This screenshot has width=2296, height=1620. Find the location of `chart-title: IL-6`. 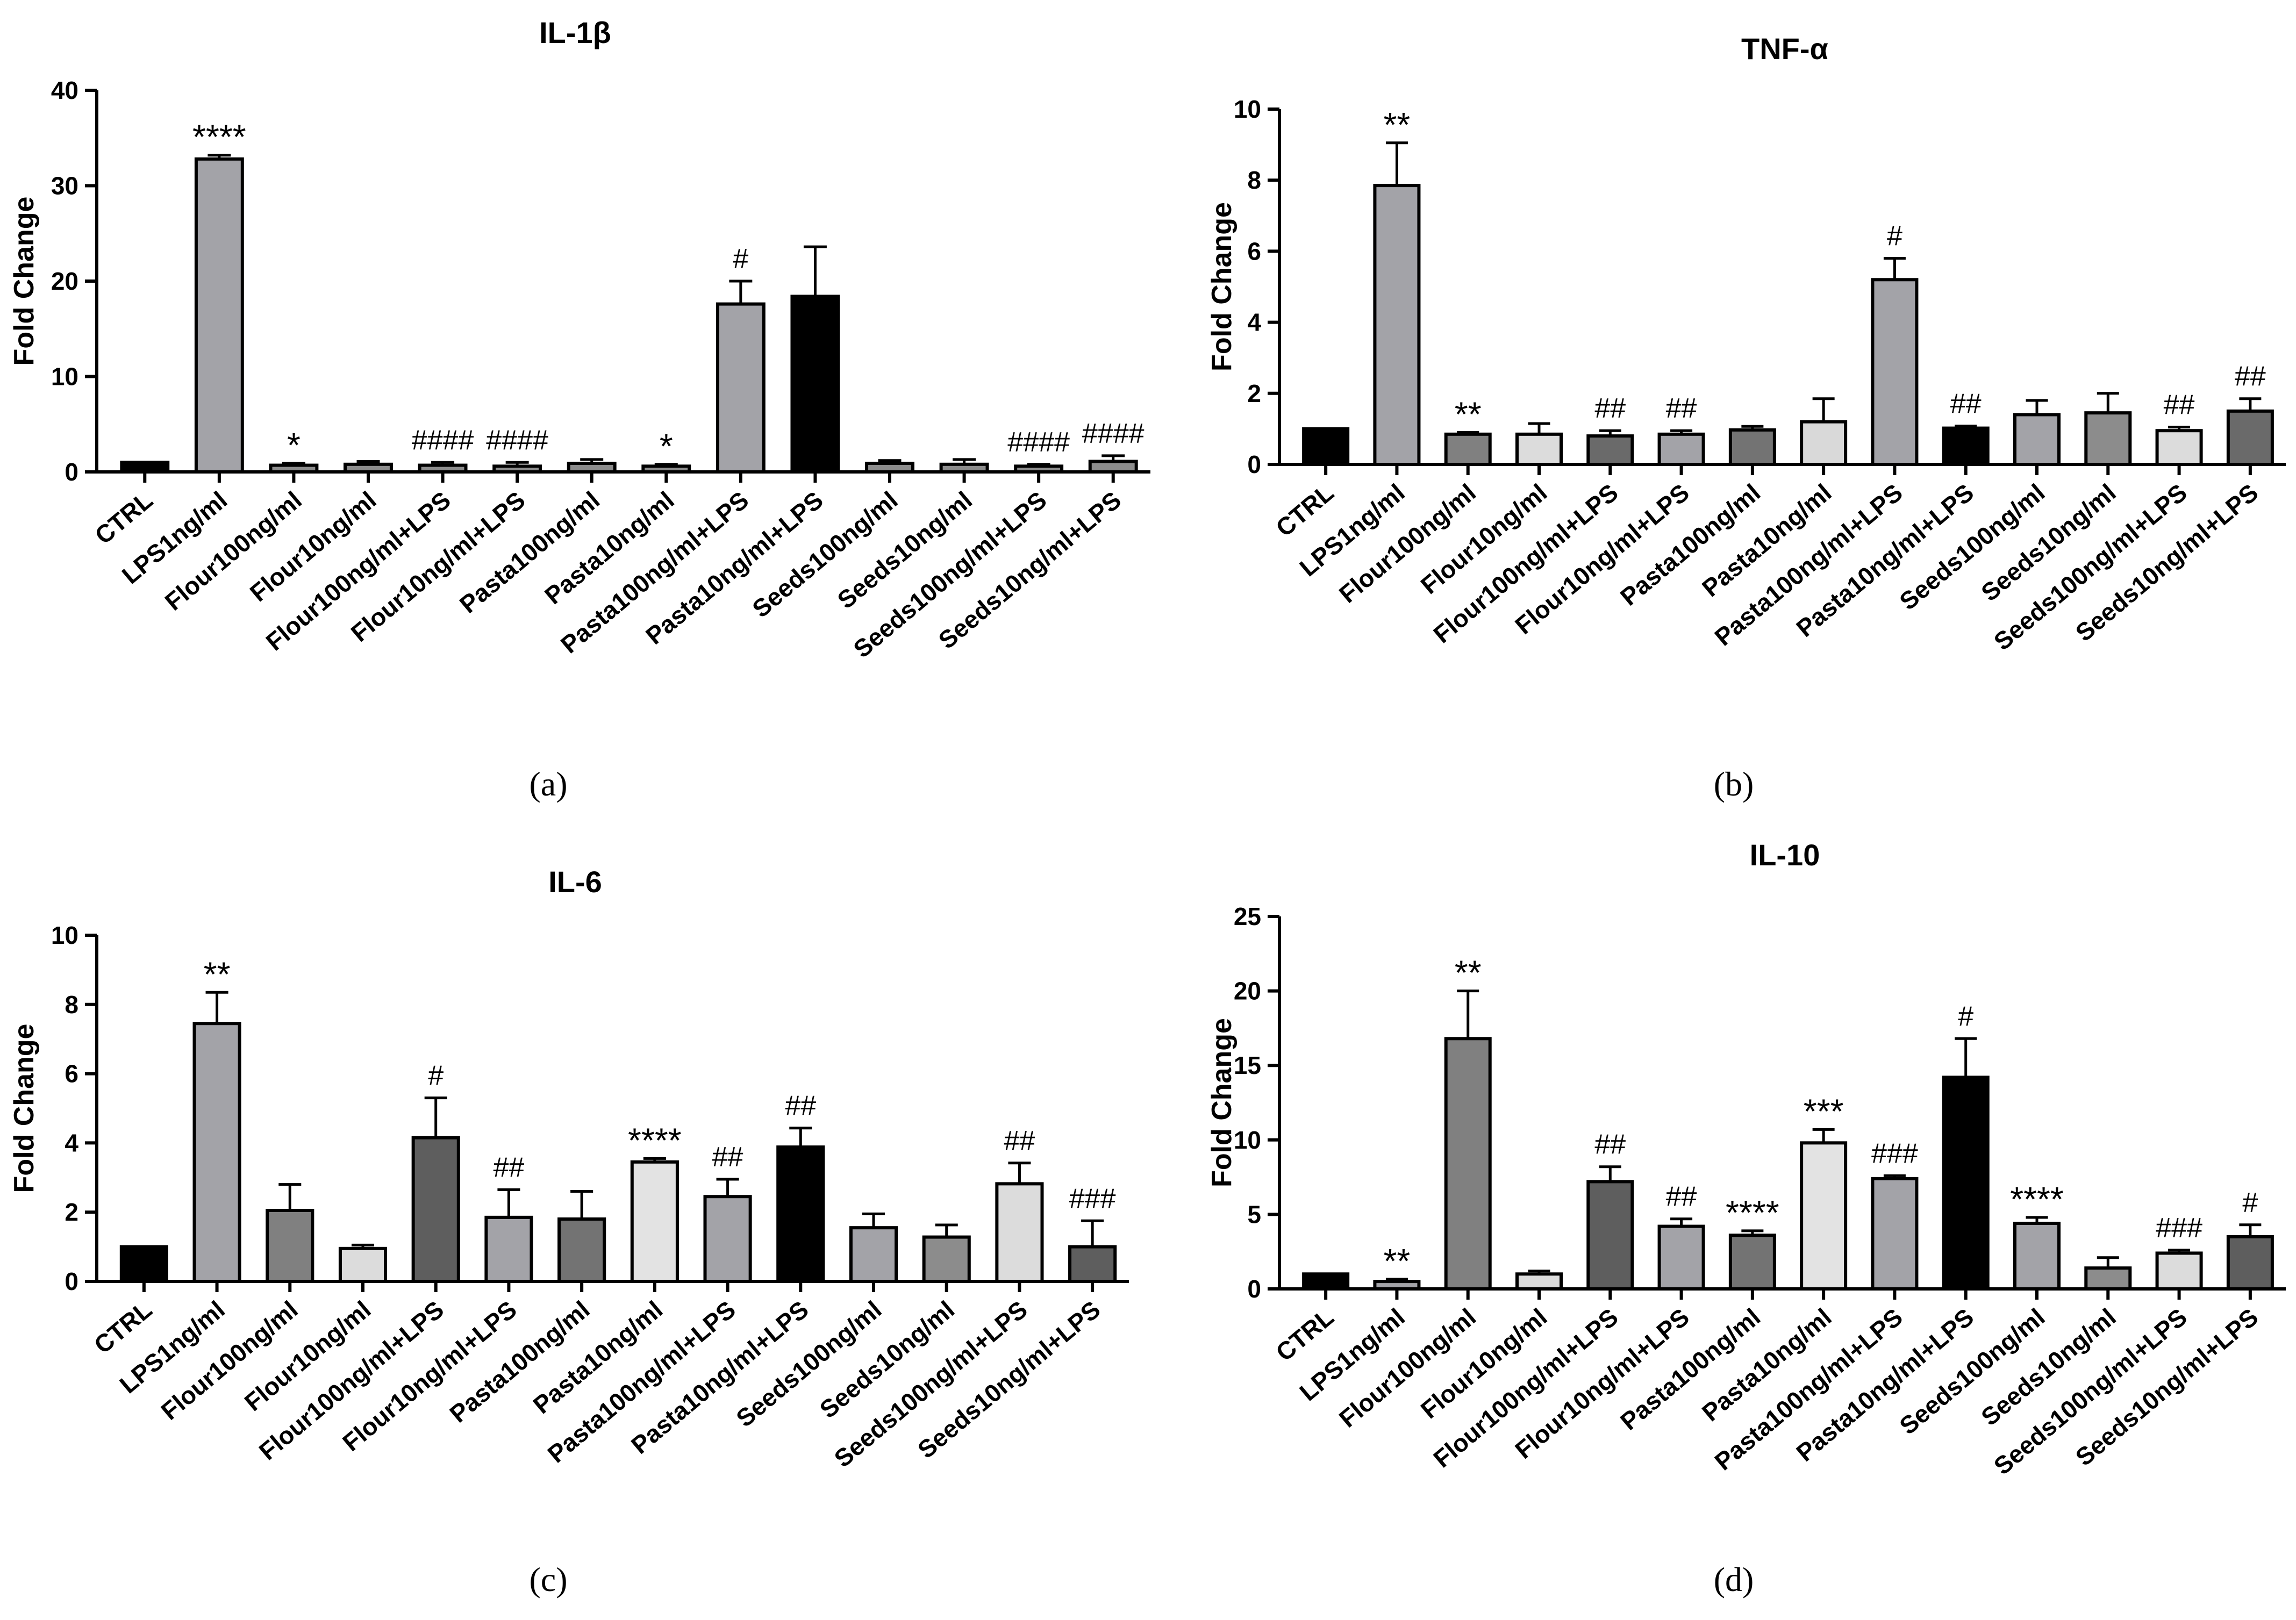

chart-title: IL-6 is located at coordinates (575, 882).